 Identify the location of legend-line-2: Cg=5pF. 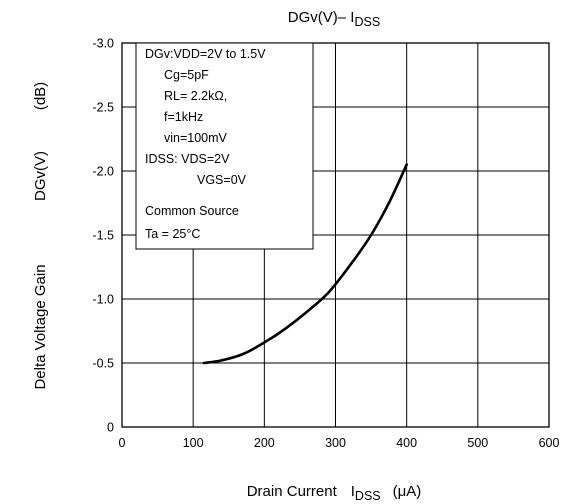
(186, 75).